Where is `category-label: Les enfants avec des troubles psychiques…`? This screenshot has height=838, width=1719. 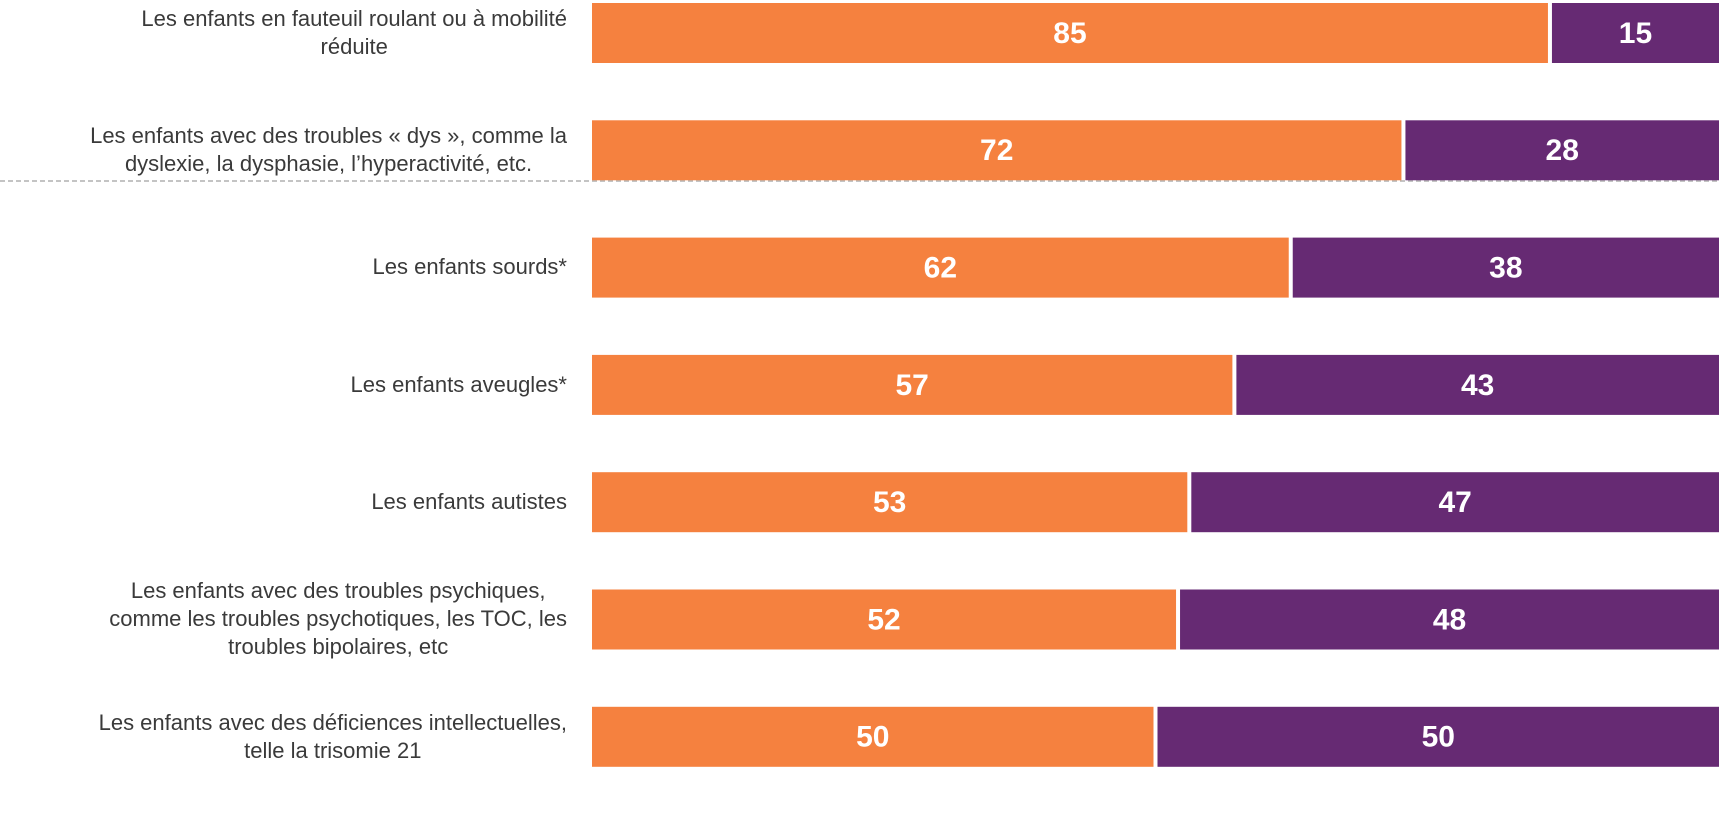
category-label: Les enfants avec des troubles psychiques… is located at coordinates (338, 619).